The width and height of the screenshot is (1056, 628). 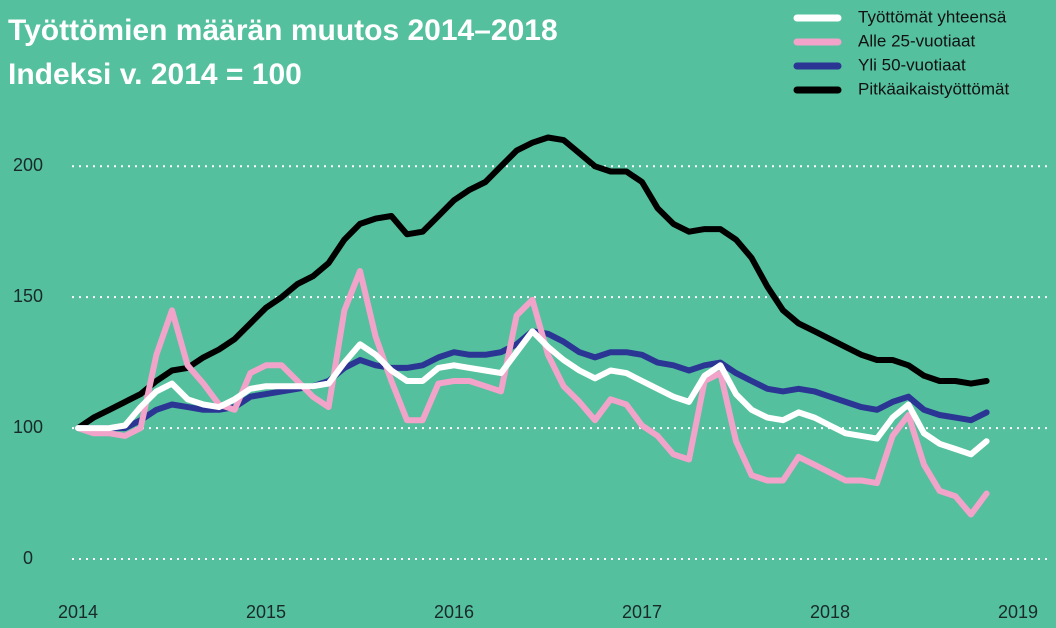 I want to click on y-tick-label: 150, so click(x=28, y=296).